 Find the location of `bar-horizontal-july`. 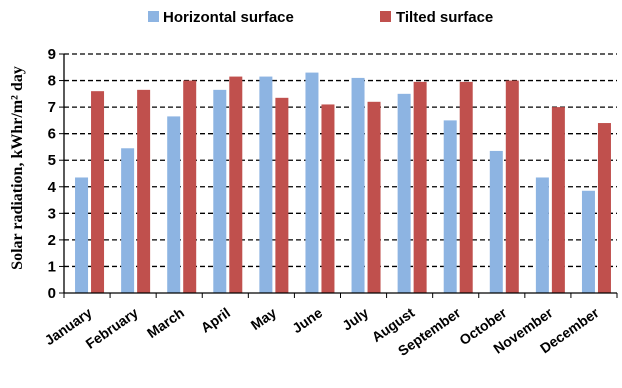

bar-horizontal-july is located at coordinates (358, 185).